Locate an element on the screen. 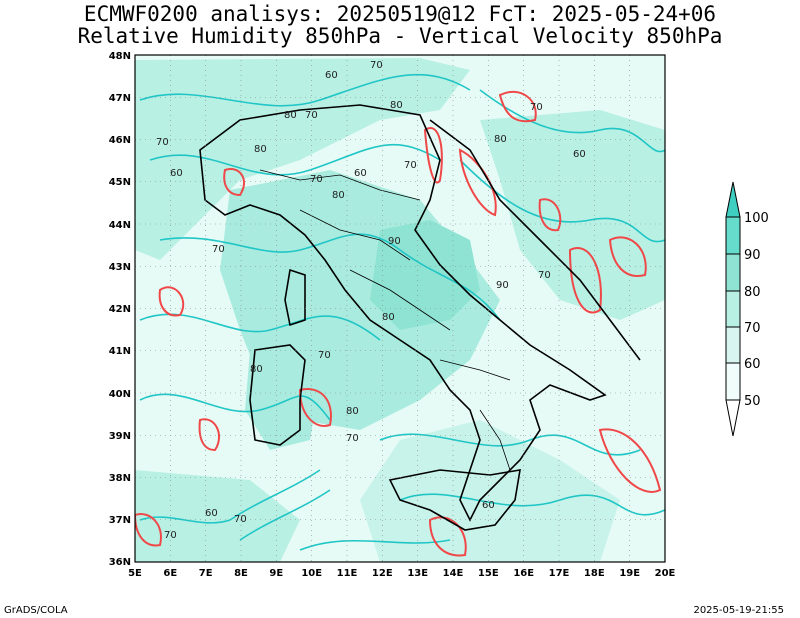 This screenshot has width=800, height=618. colorbar-top-arrow is located at coordinates (733, 199).